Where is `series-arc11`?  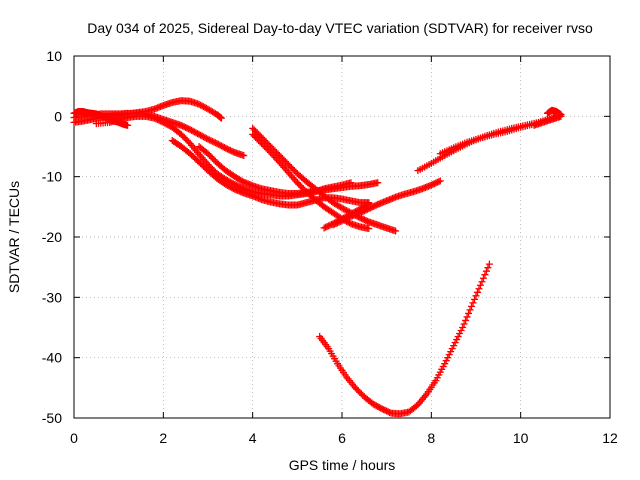 series-arc11 is located at coordinates (404, 339).